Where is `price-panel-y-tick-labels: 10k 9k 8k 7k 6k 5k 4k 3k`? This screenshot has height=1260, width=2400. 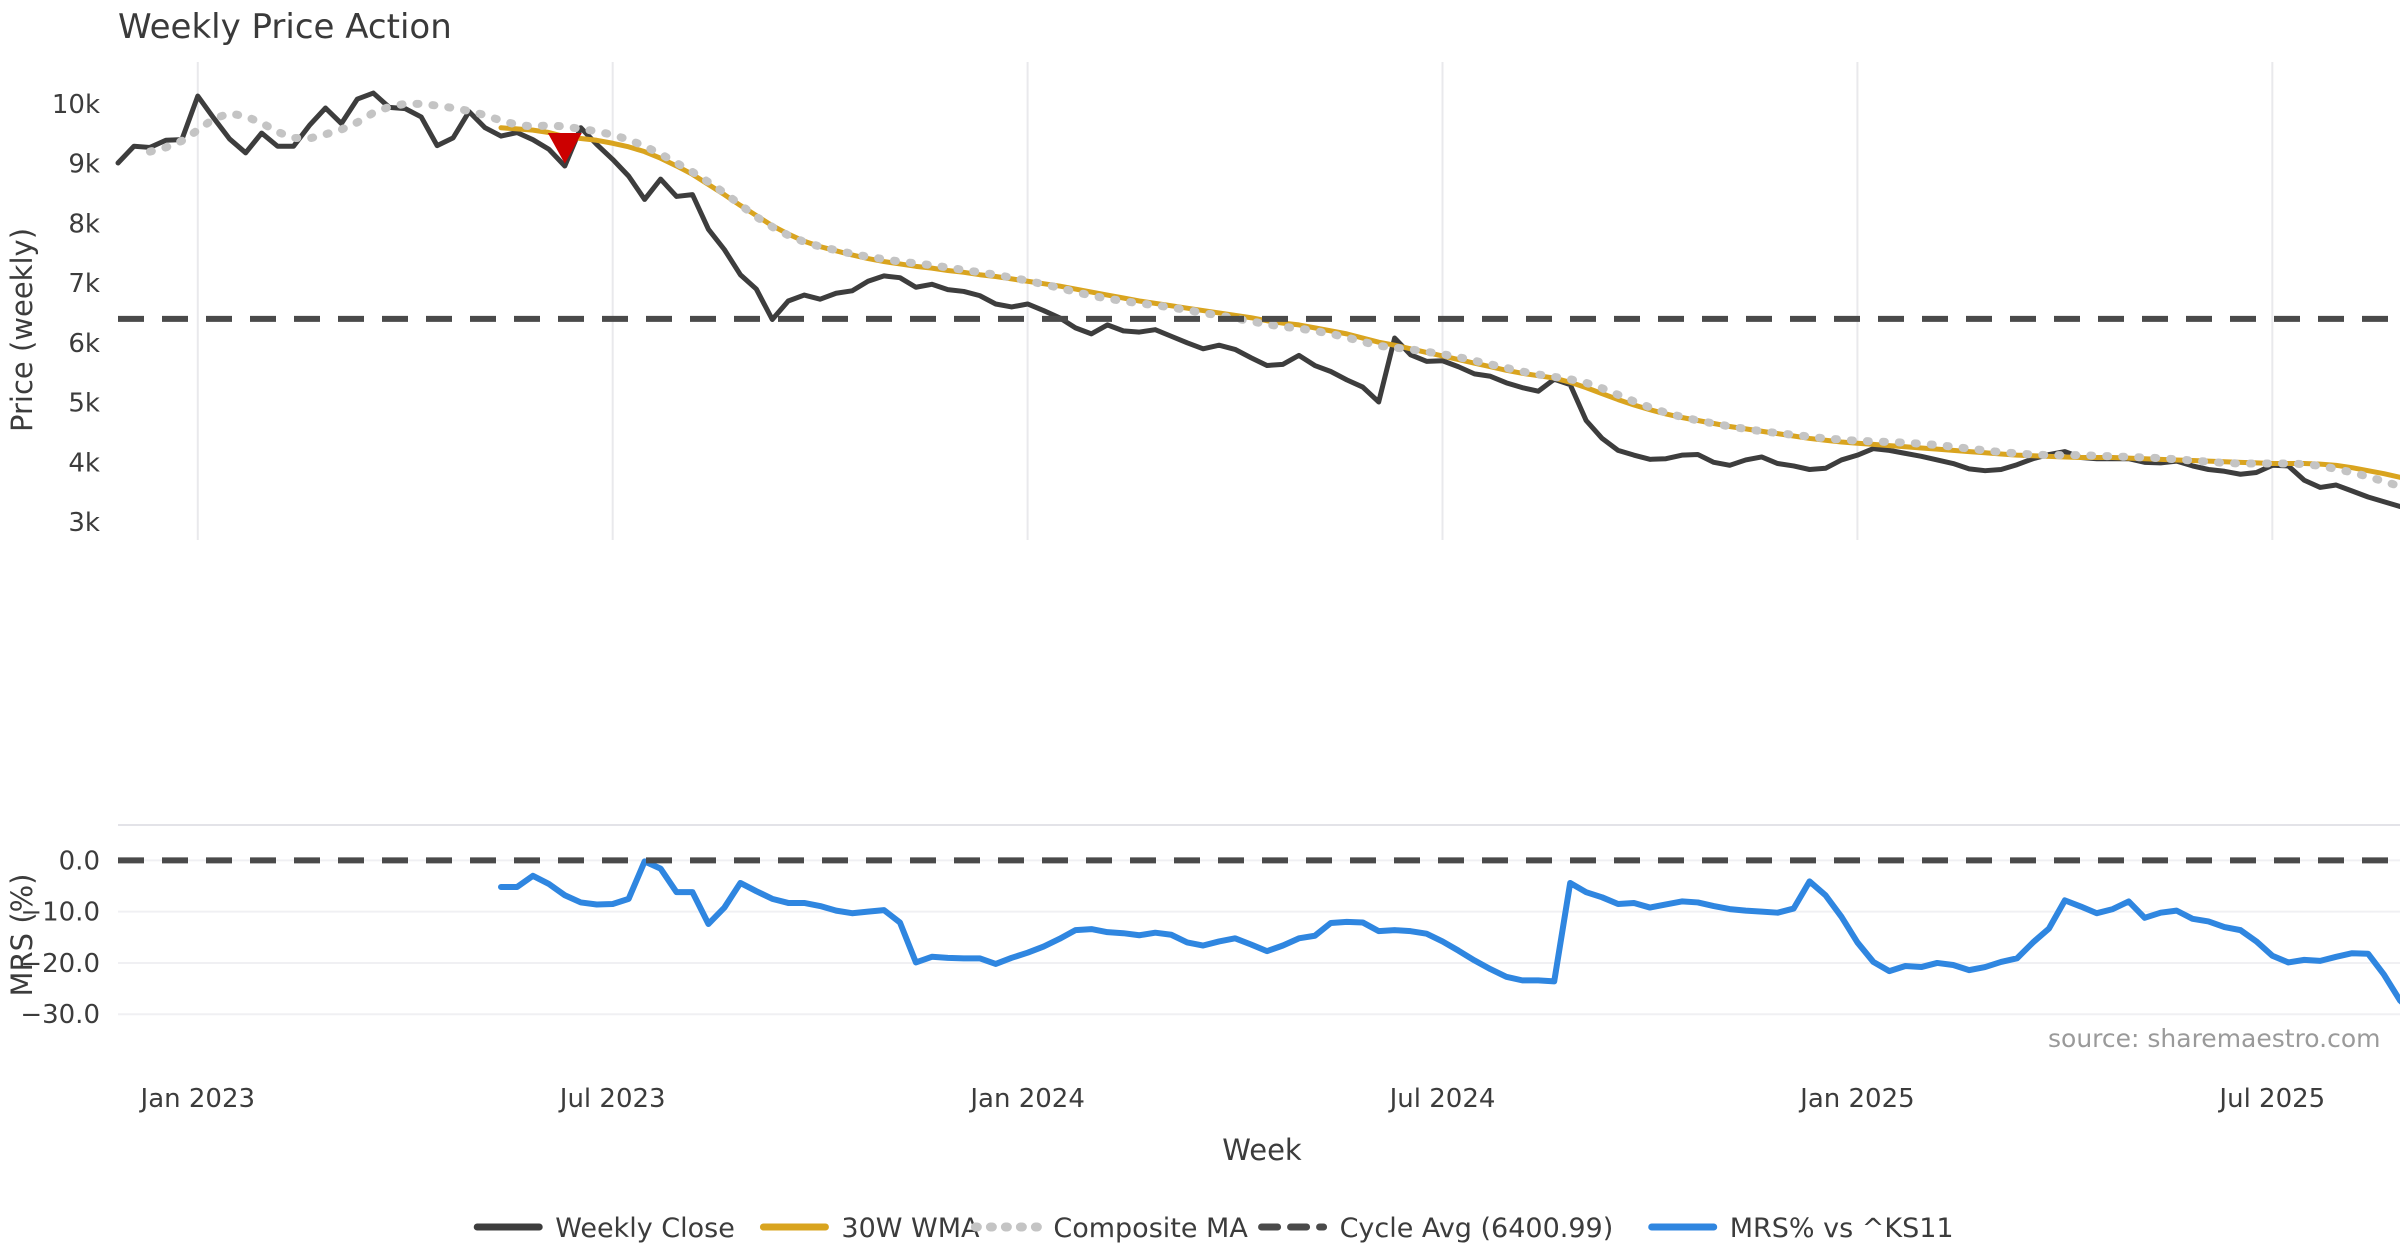
price-panel-y-tick-labels: 10k 9k 8k 7k 6k 5k 4k 3k is located at coordinates (76, 314).